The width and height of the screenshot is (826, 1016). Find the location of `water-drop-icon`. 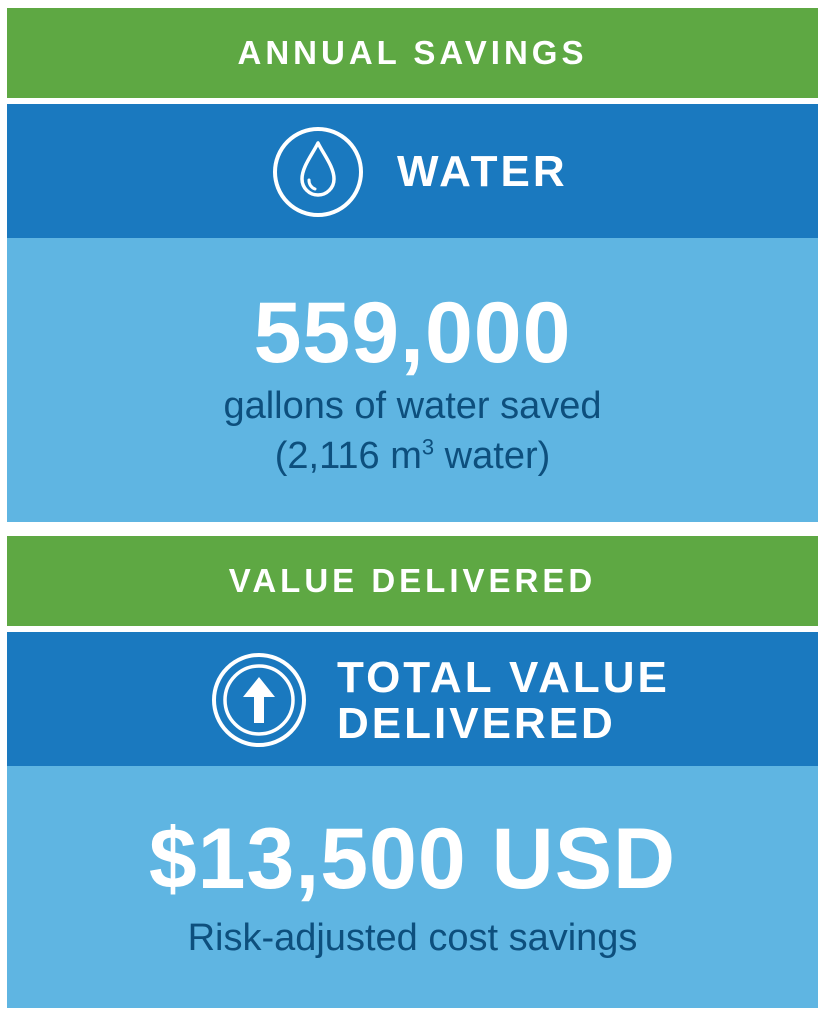

water-drop-icon is located at coordinates (318, 174).